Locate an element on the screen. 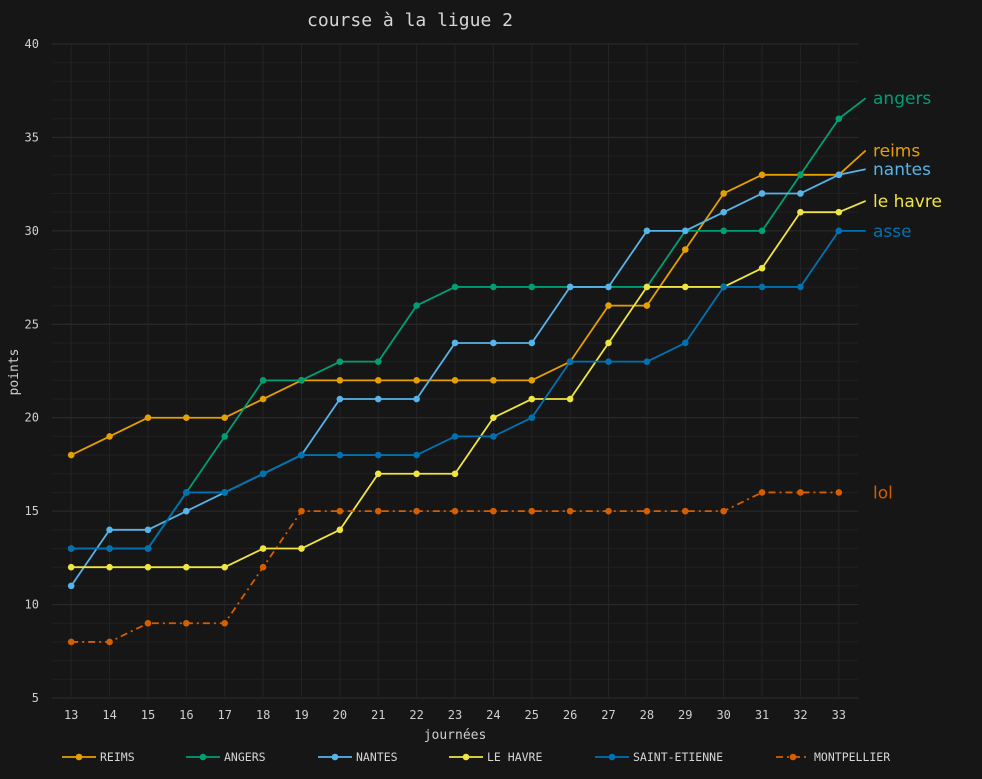  legend-label: MONTPELLIER is located at coordinates (852, 757).